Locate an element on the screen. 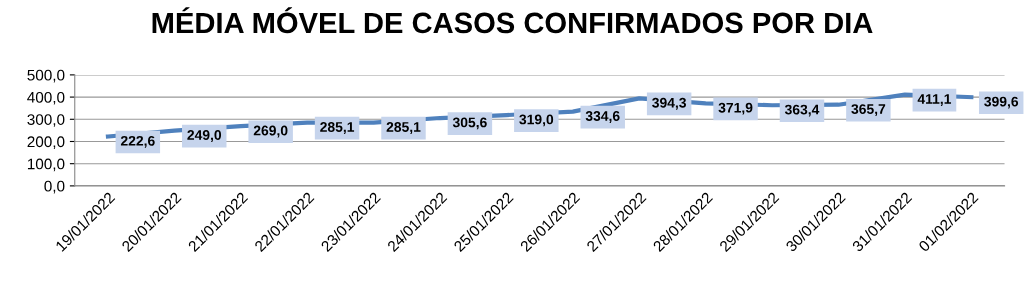 The width and height of the screenshot is (1024, 296). y-tick-label: 300,0 is located at coordinates (46, 120).